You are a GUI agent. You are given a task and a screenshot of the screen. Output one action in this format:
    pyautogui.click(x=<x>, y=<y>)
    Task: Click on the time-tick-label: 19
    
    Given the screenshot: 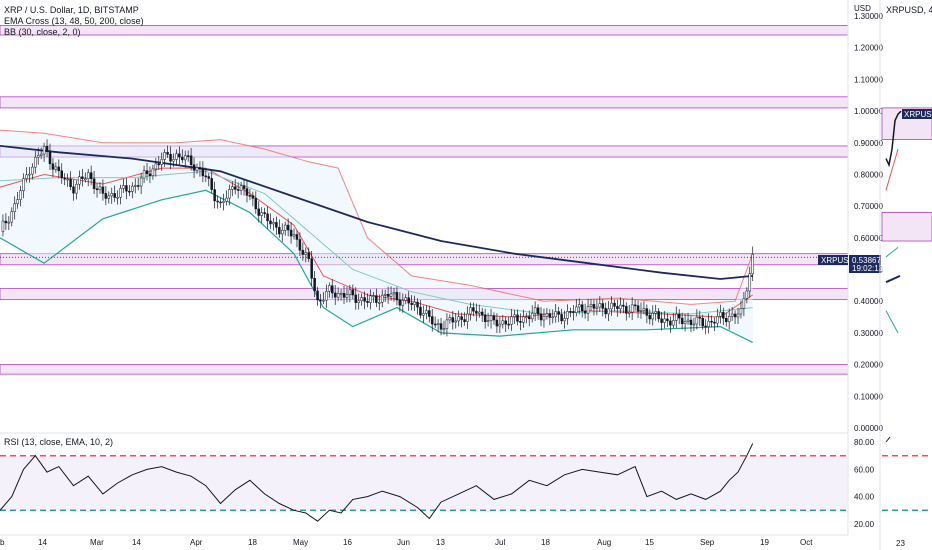 What is the action you would take?
    pyautogui.click(x=764, y=542)
    